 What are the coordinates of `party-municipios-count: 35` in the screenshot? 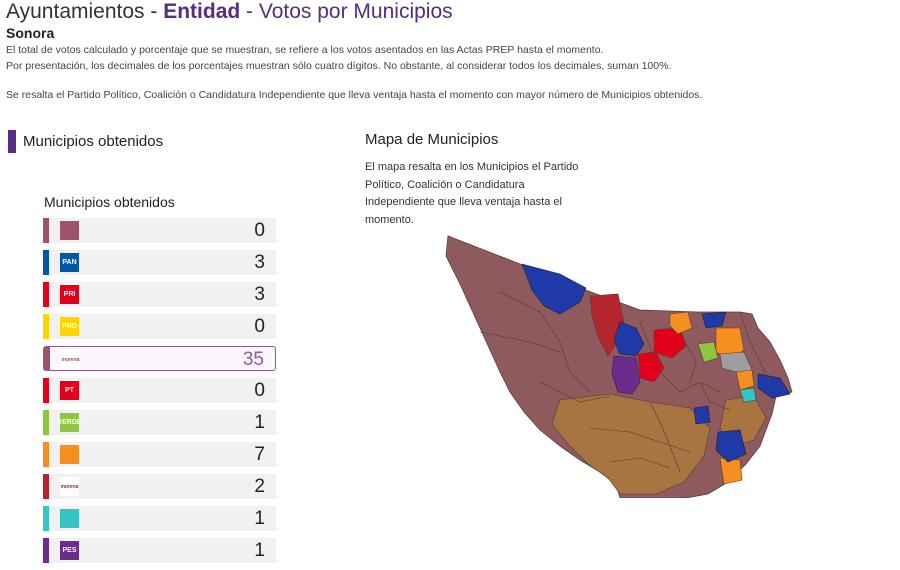 It's located at (253, 359).